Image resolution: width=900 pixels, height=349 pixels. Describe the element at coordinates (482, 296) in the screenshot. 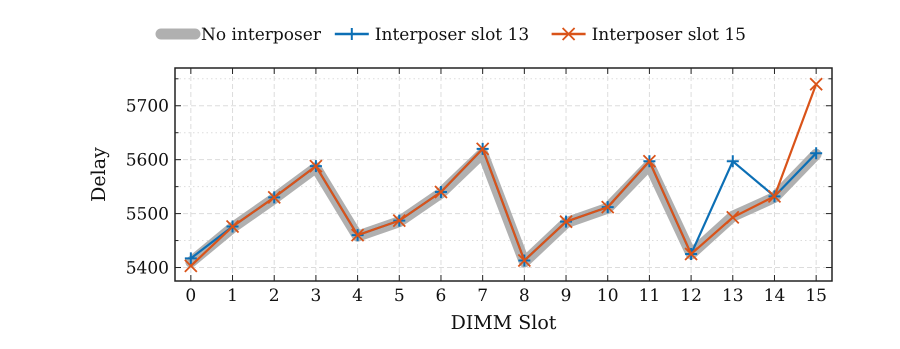

I see `x-tick-label: 7` at that location.